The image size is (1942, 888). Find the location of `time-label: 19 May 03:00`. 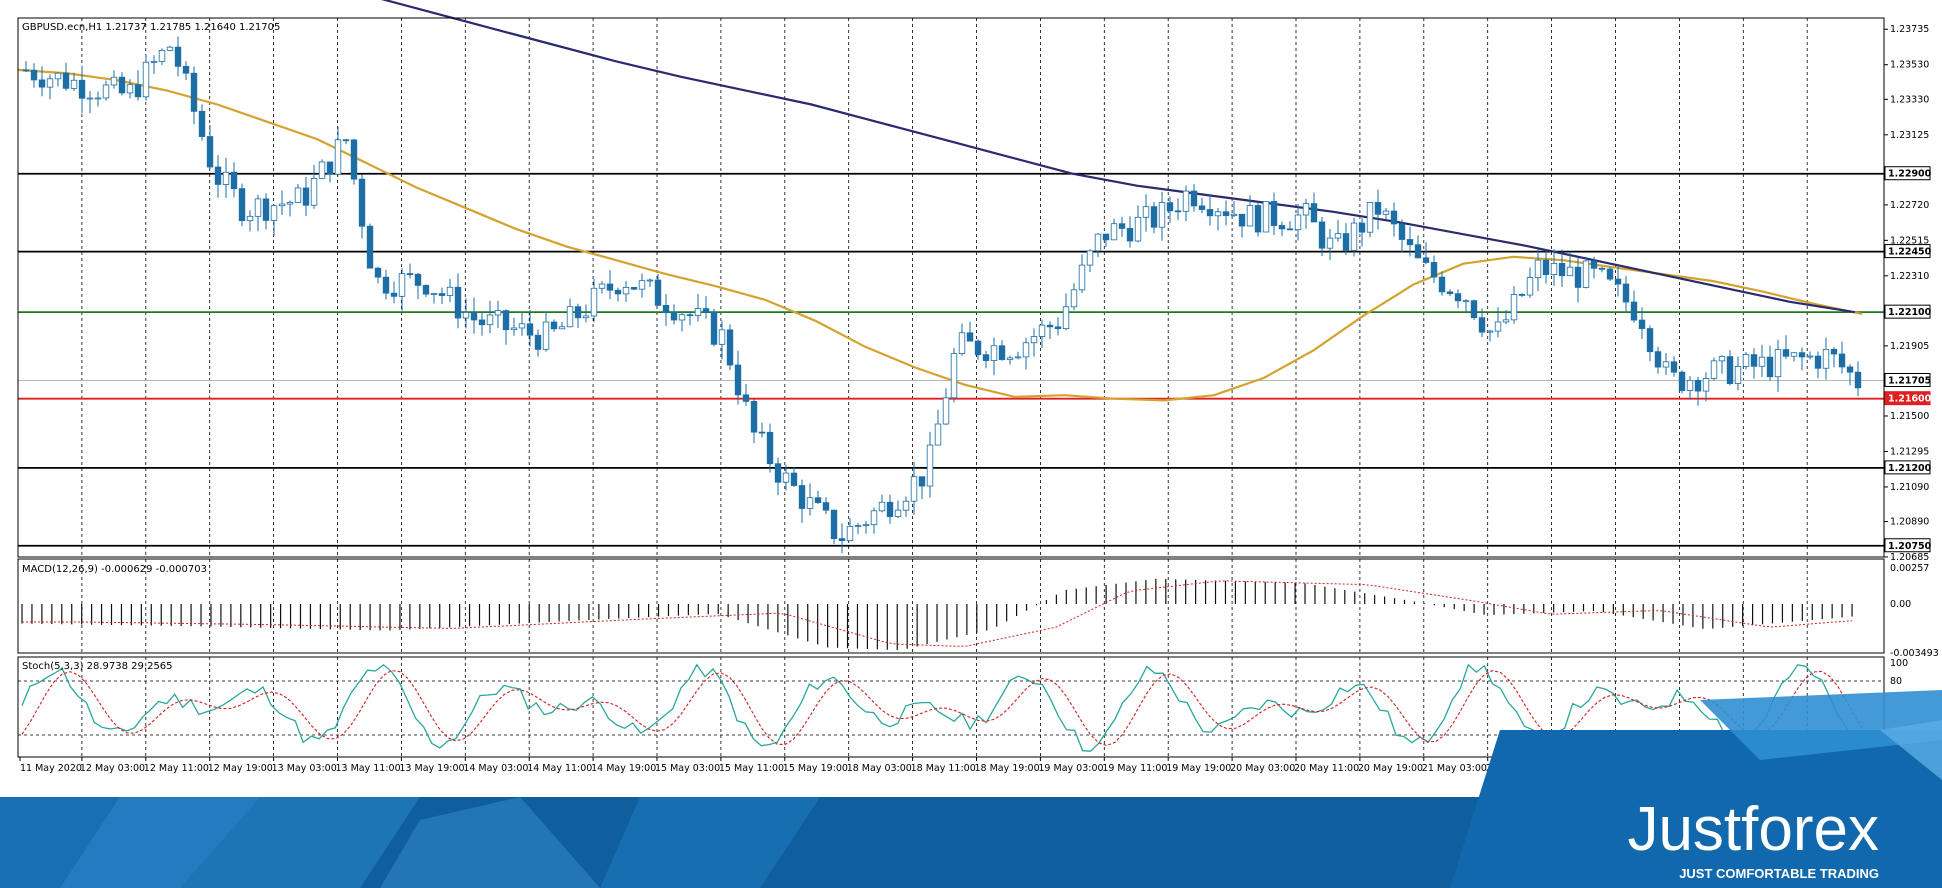

time-label: 19 May 03:00 is located at coordinates (1070, 768).